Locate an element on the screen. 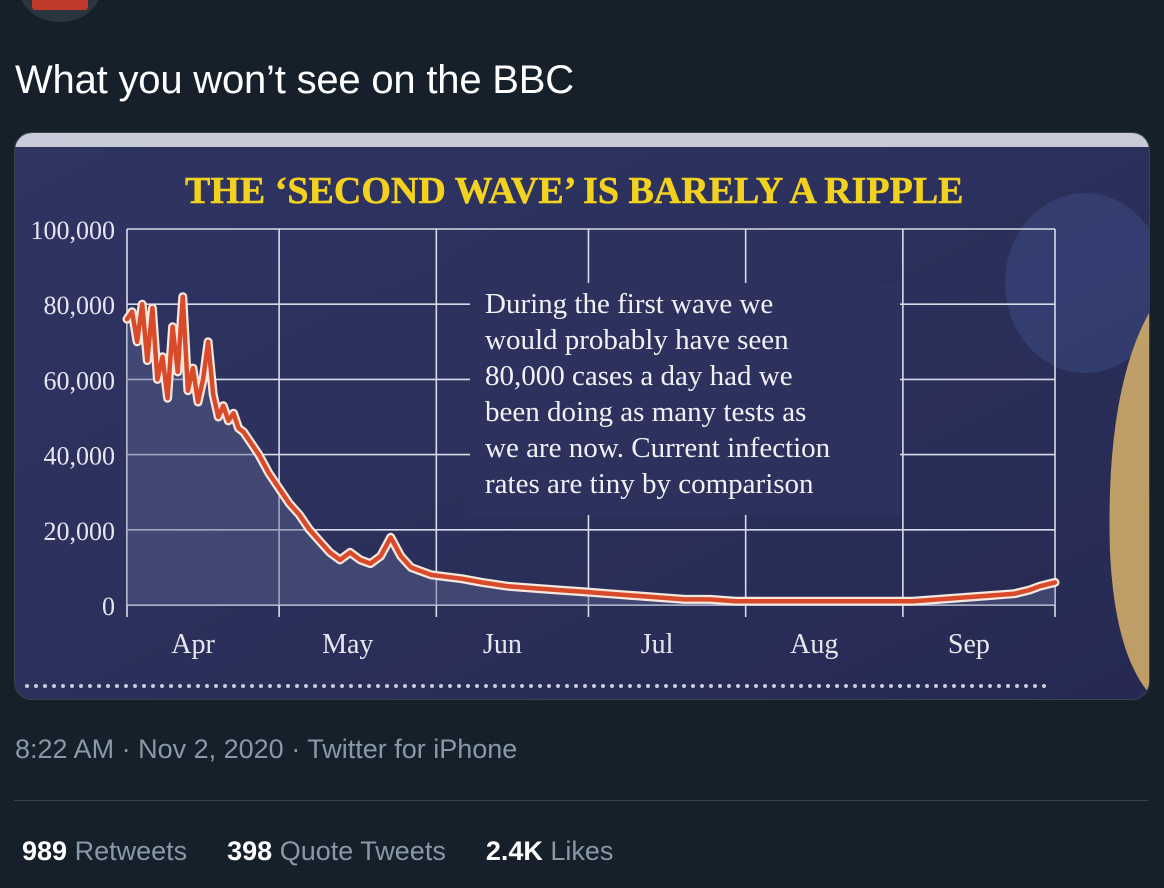 This screenshot has width=1164, height=888. x-tick-label: Jul is located at coordinates (657, 644).